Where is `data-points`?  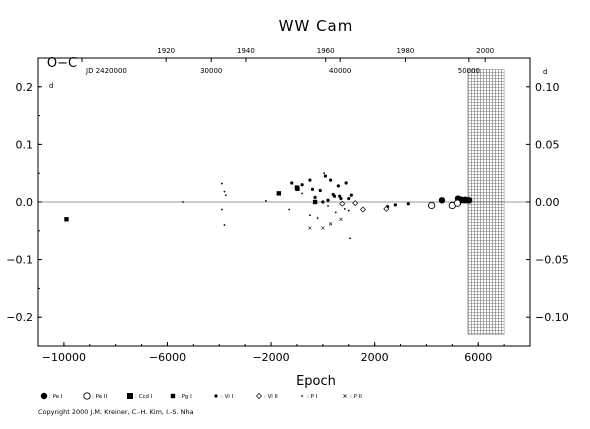
data-points is located at coordinates (268, 206).